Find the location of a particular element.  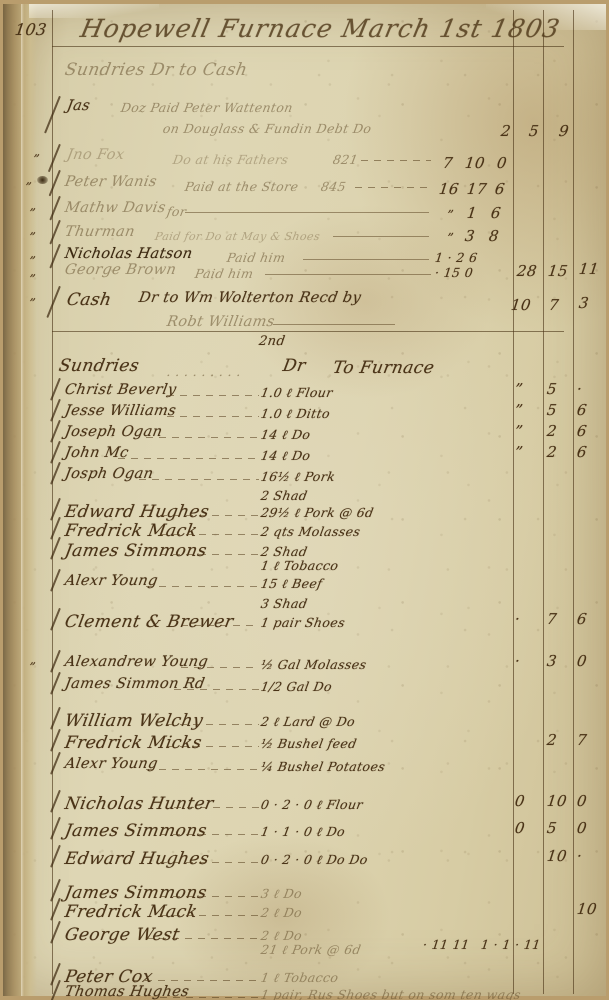

entry-desc: 1 ℓ Tobacco is located at coordinates (299, 565).